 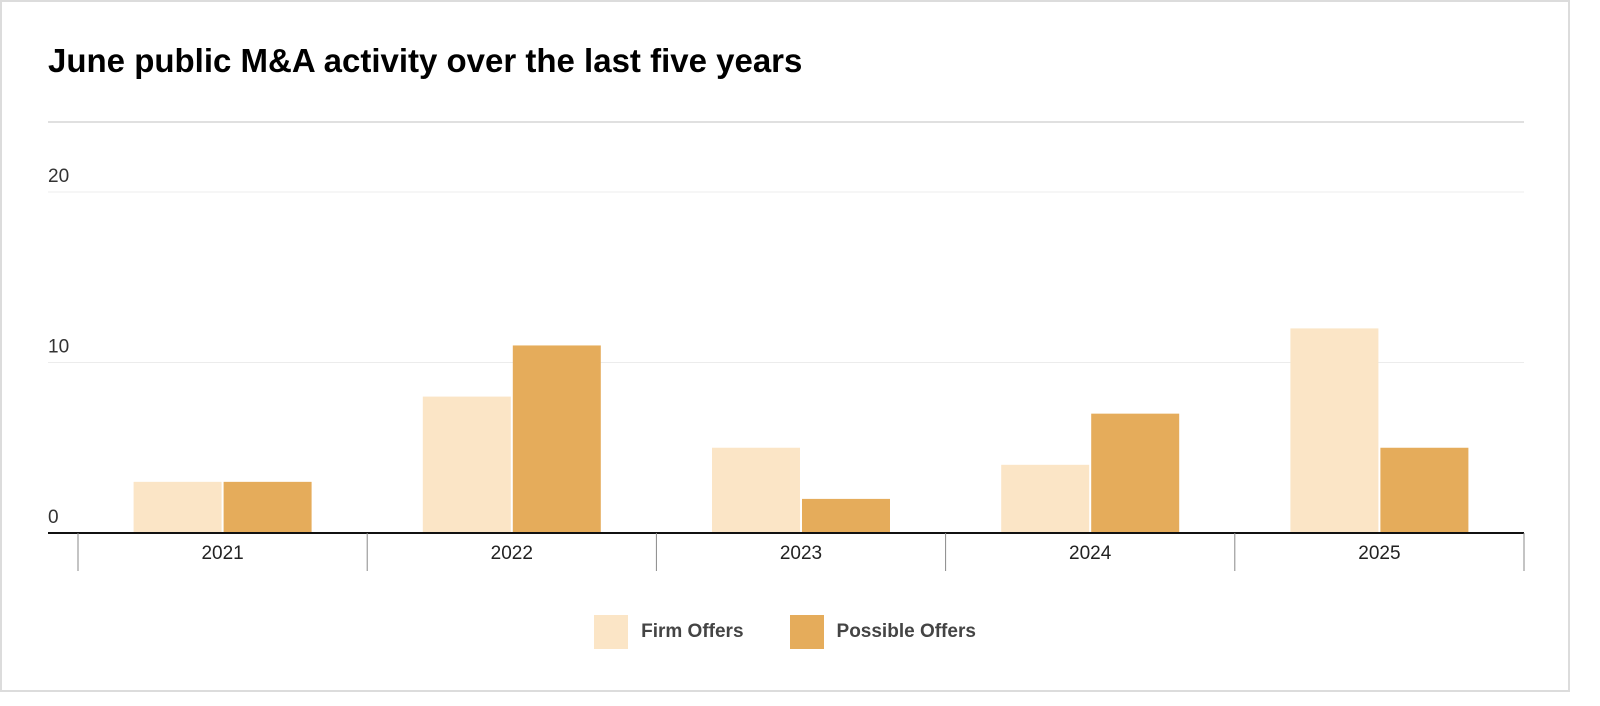 What do you see at coordinates (267, 507) in the screenshot?
I see `bar-possible-offers-2021` at bounding box center [267, 507].